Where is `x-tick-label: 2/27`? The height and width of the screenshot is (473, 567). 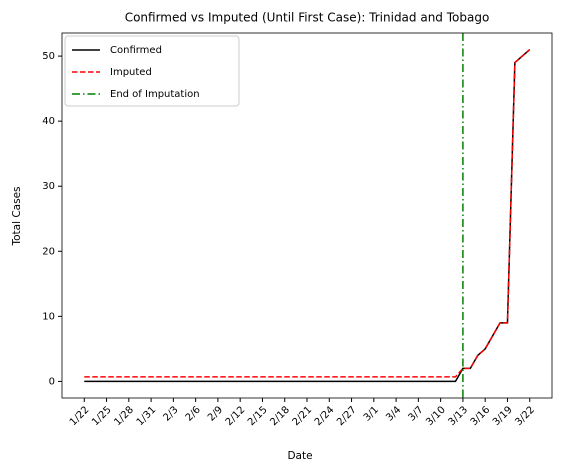 x-tick-label: 2/27 is located at coordinates (347, 416).